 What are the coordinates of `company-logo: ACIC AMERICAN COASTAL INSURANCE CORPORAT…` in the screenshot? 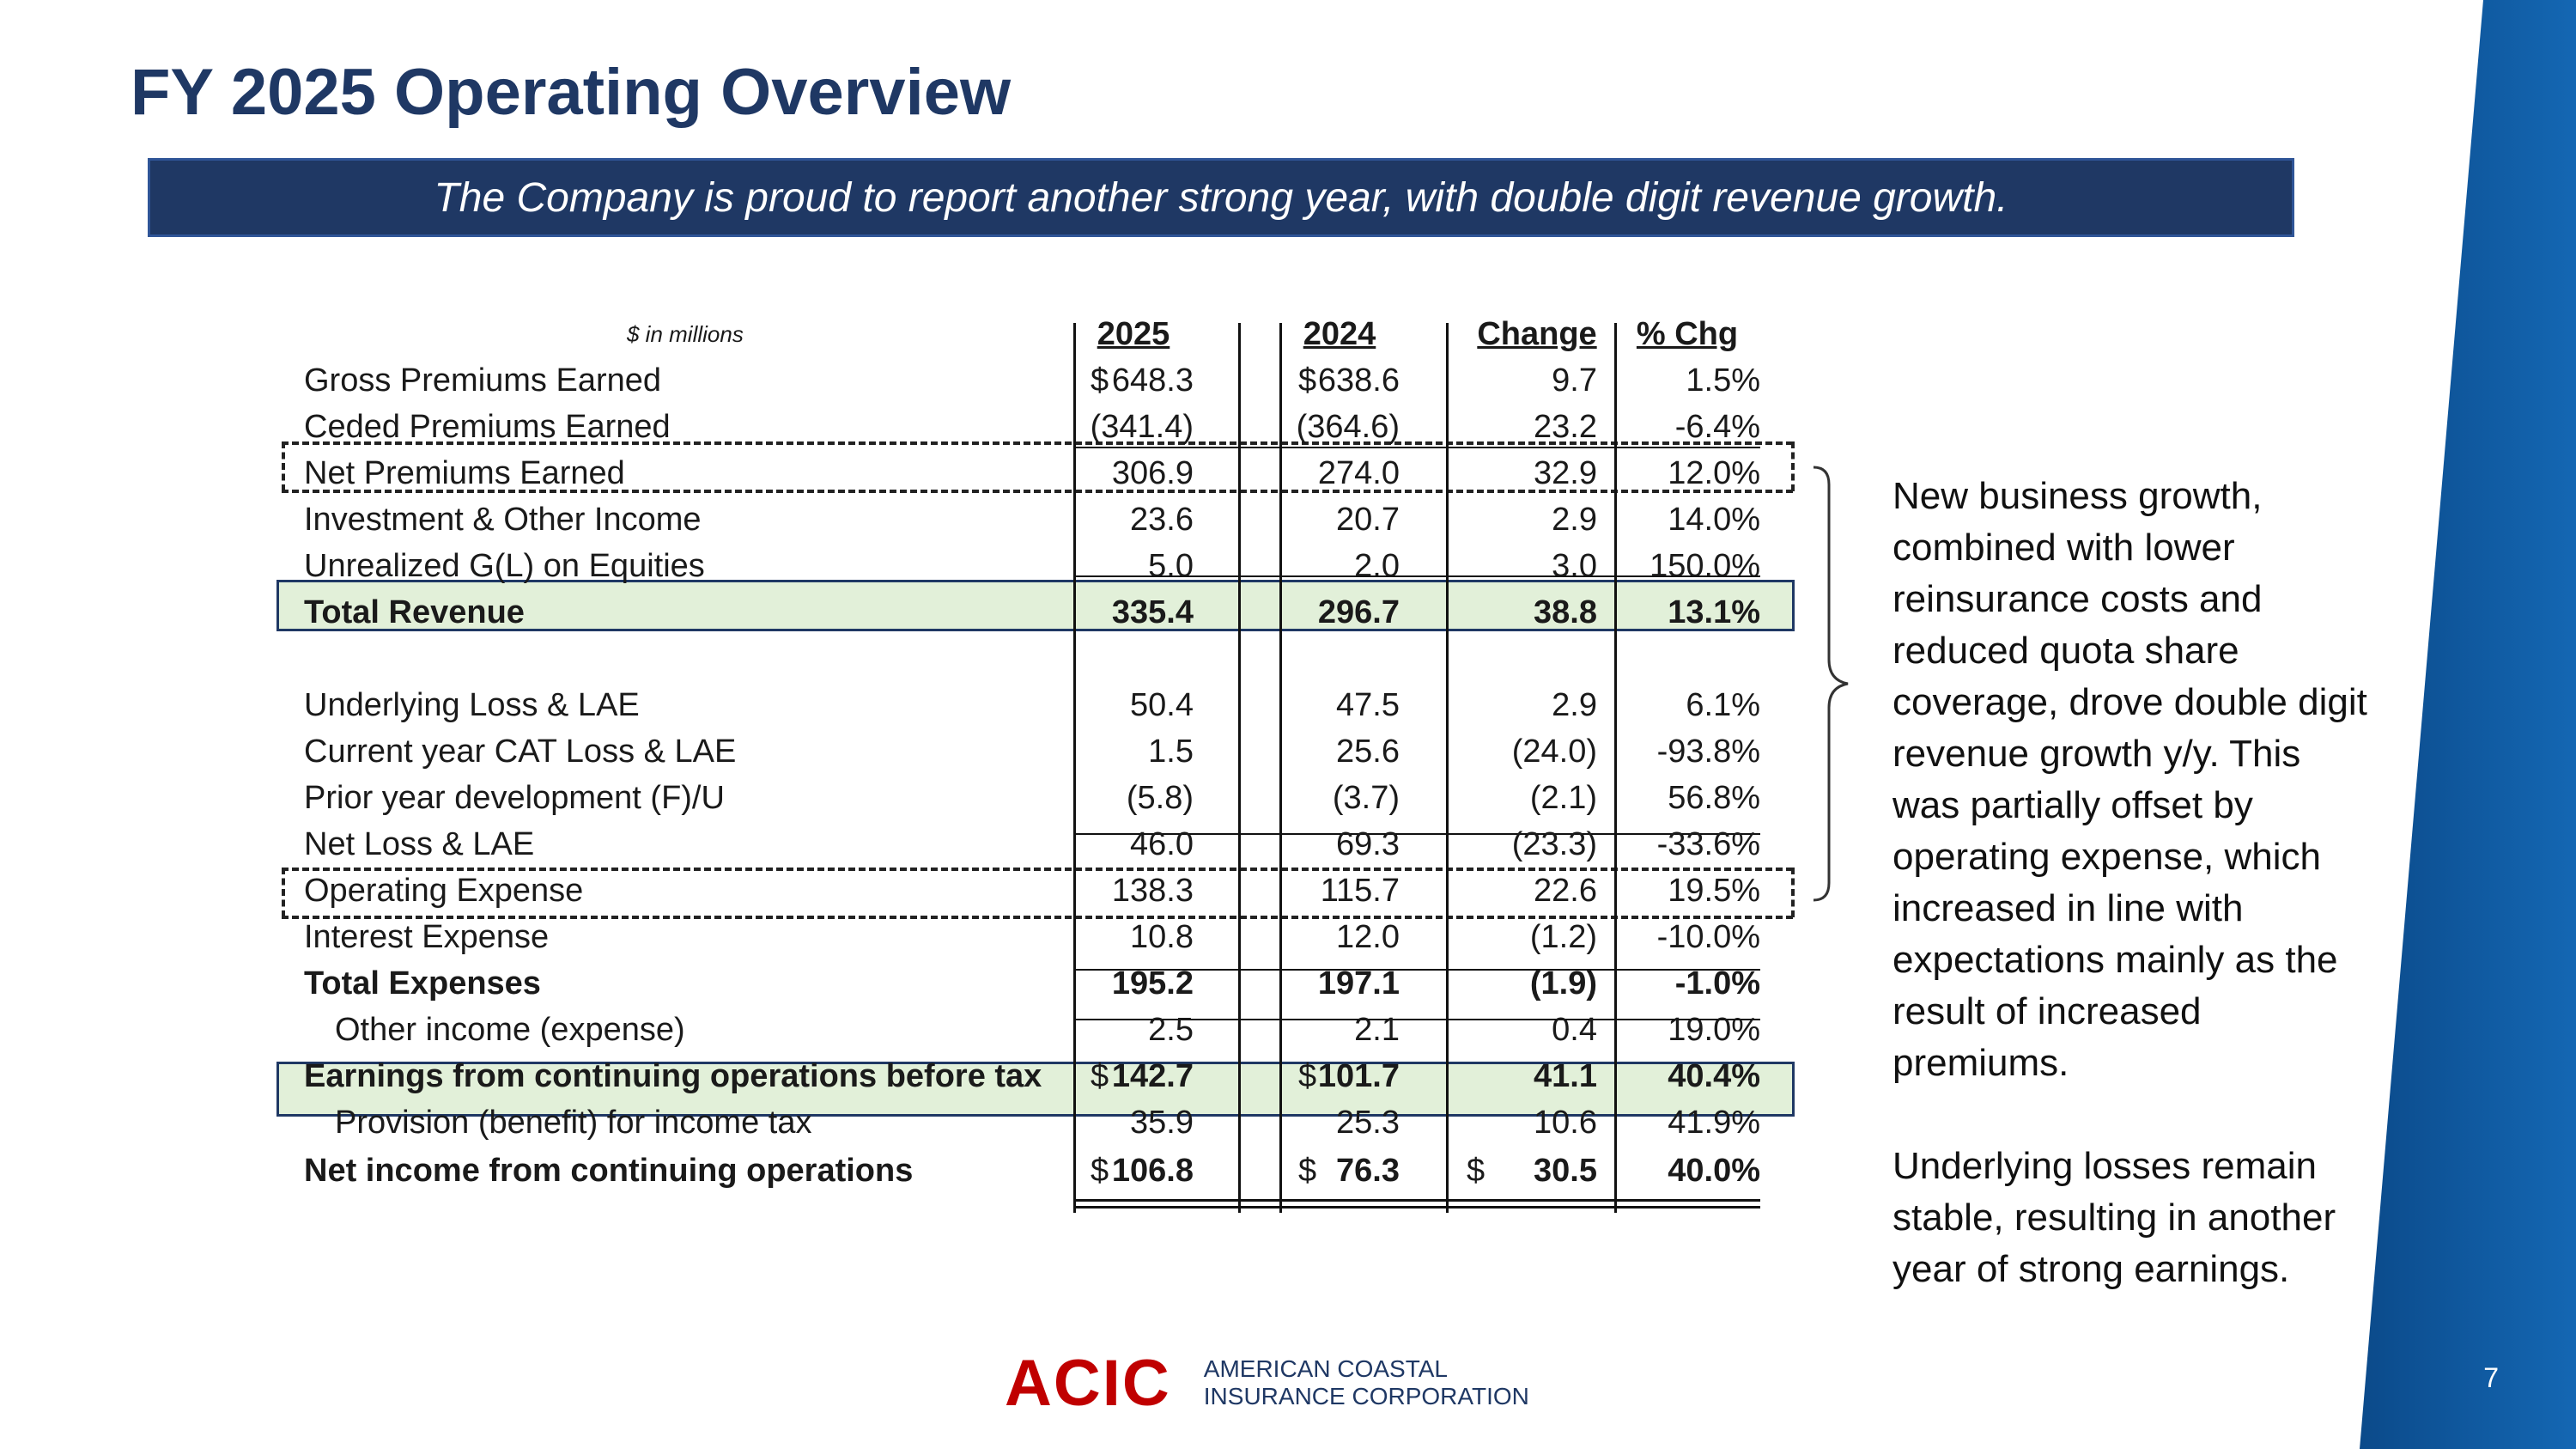 It's located at (1267, 1383).